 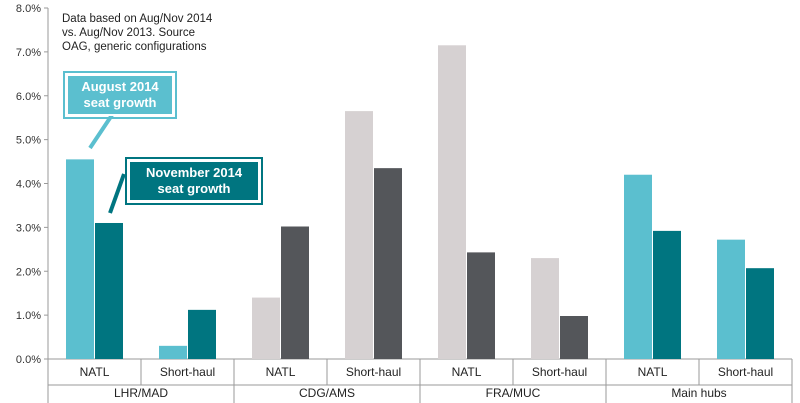 What do you see at coordinates (28, 185) in the screenshot?
I see `y-tick-label: 4.0%` at bounding box center [28, 185].